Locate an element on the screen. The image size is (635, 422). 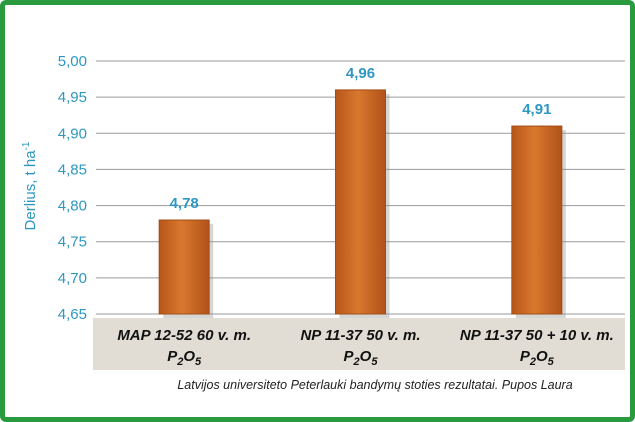
category-band is located at coordinates (359, 344).